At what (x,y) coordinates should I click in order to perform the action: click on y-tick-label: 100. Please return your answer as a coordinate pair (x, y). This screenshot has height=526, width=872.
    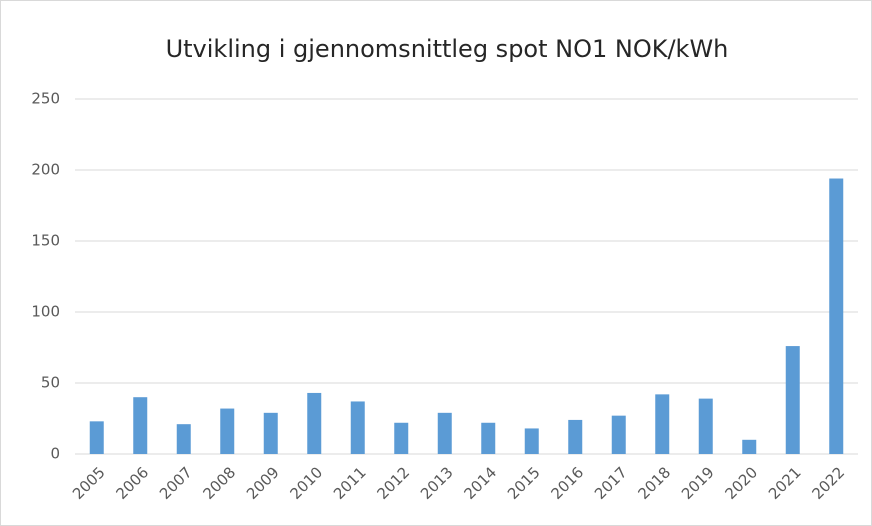
    Looking at the image, I should click on (45, 312).